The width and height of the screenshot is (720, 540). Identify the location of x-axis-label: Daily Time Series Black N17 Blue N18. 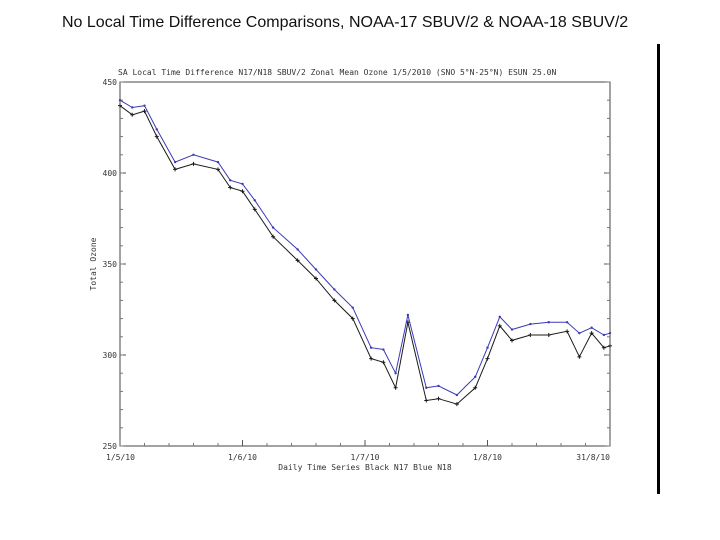
(365, 467).